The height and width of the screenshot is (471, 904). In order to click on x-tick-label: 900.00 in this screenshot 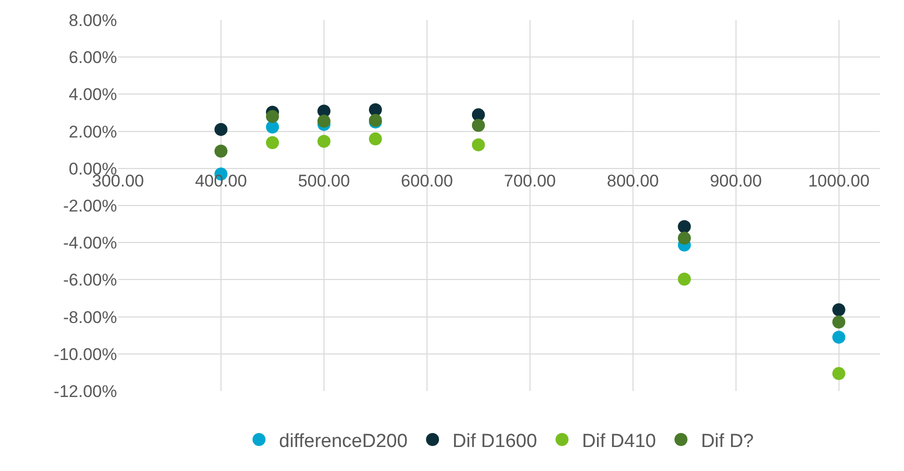, I will do `click(736, 180)`.